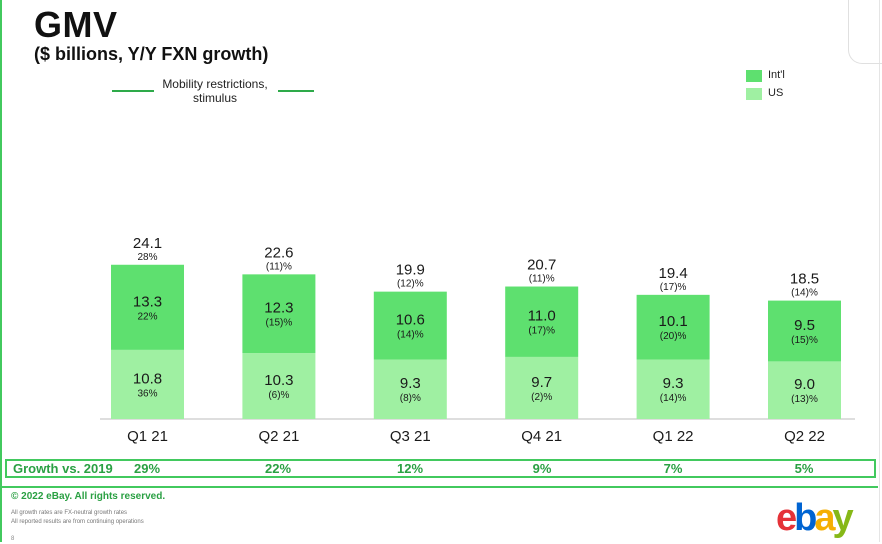 The height and width of the screenshot is (544, 882). I want to click on growth-label-int-l-q2-21: (15)%, so click(279, 323).